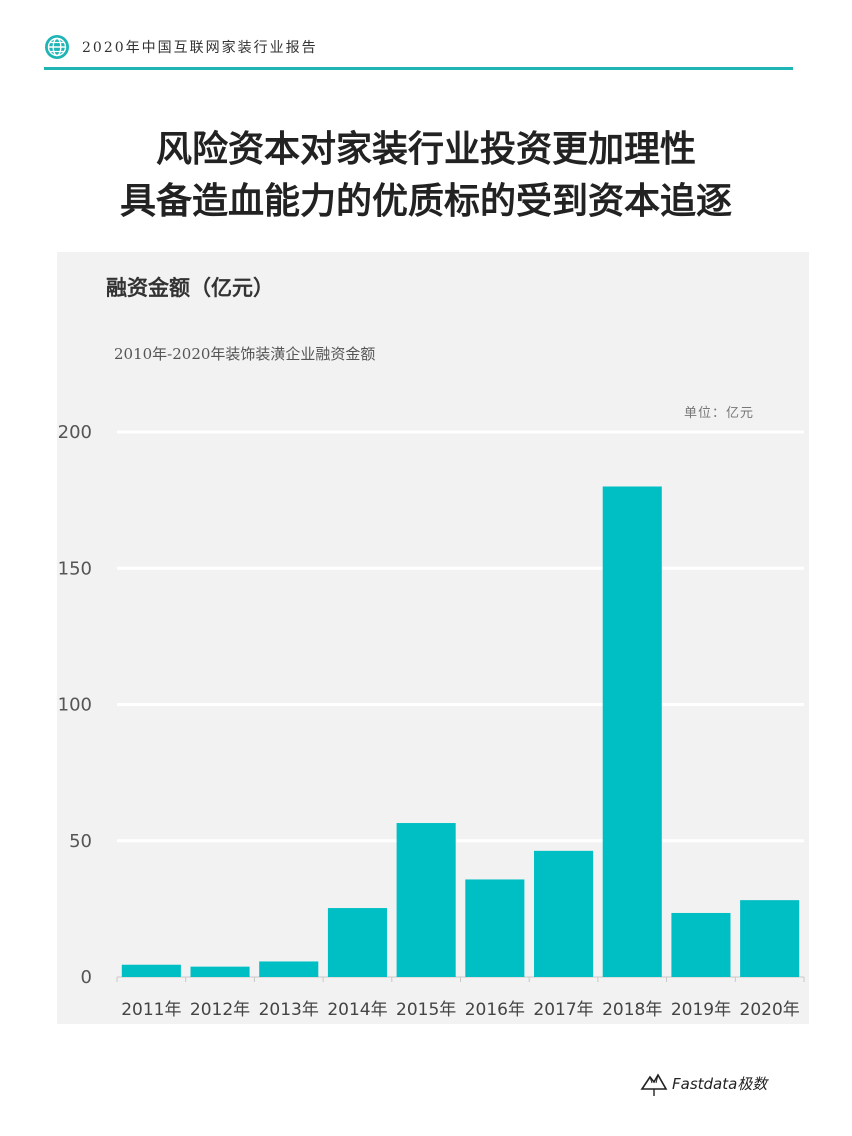 The height and width of the screenshot is (1136, 852). I want to click on y-tick-label: 50, so click(80, 841).